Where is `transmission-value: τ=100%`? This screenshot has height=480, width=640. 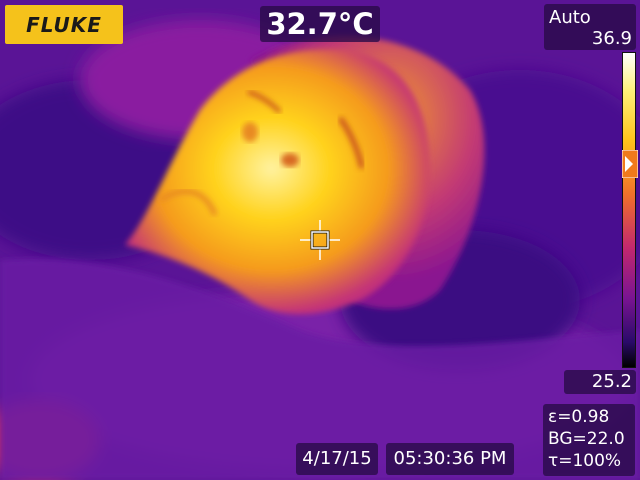
transmission-value: τ=100% is located at coordinates (591, 461).